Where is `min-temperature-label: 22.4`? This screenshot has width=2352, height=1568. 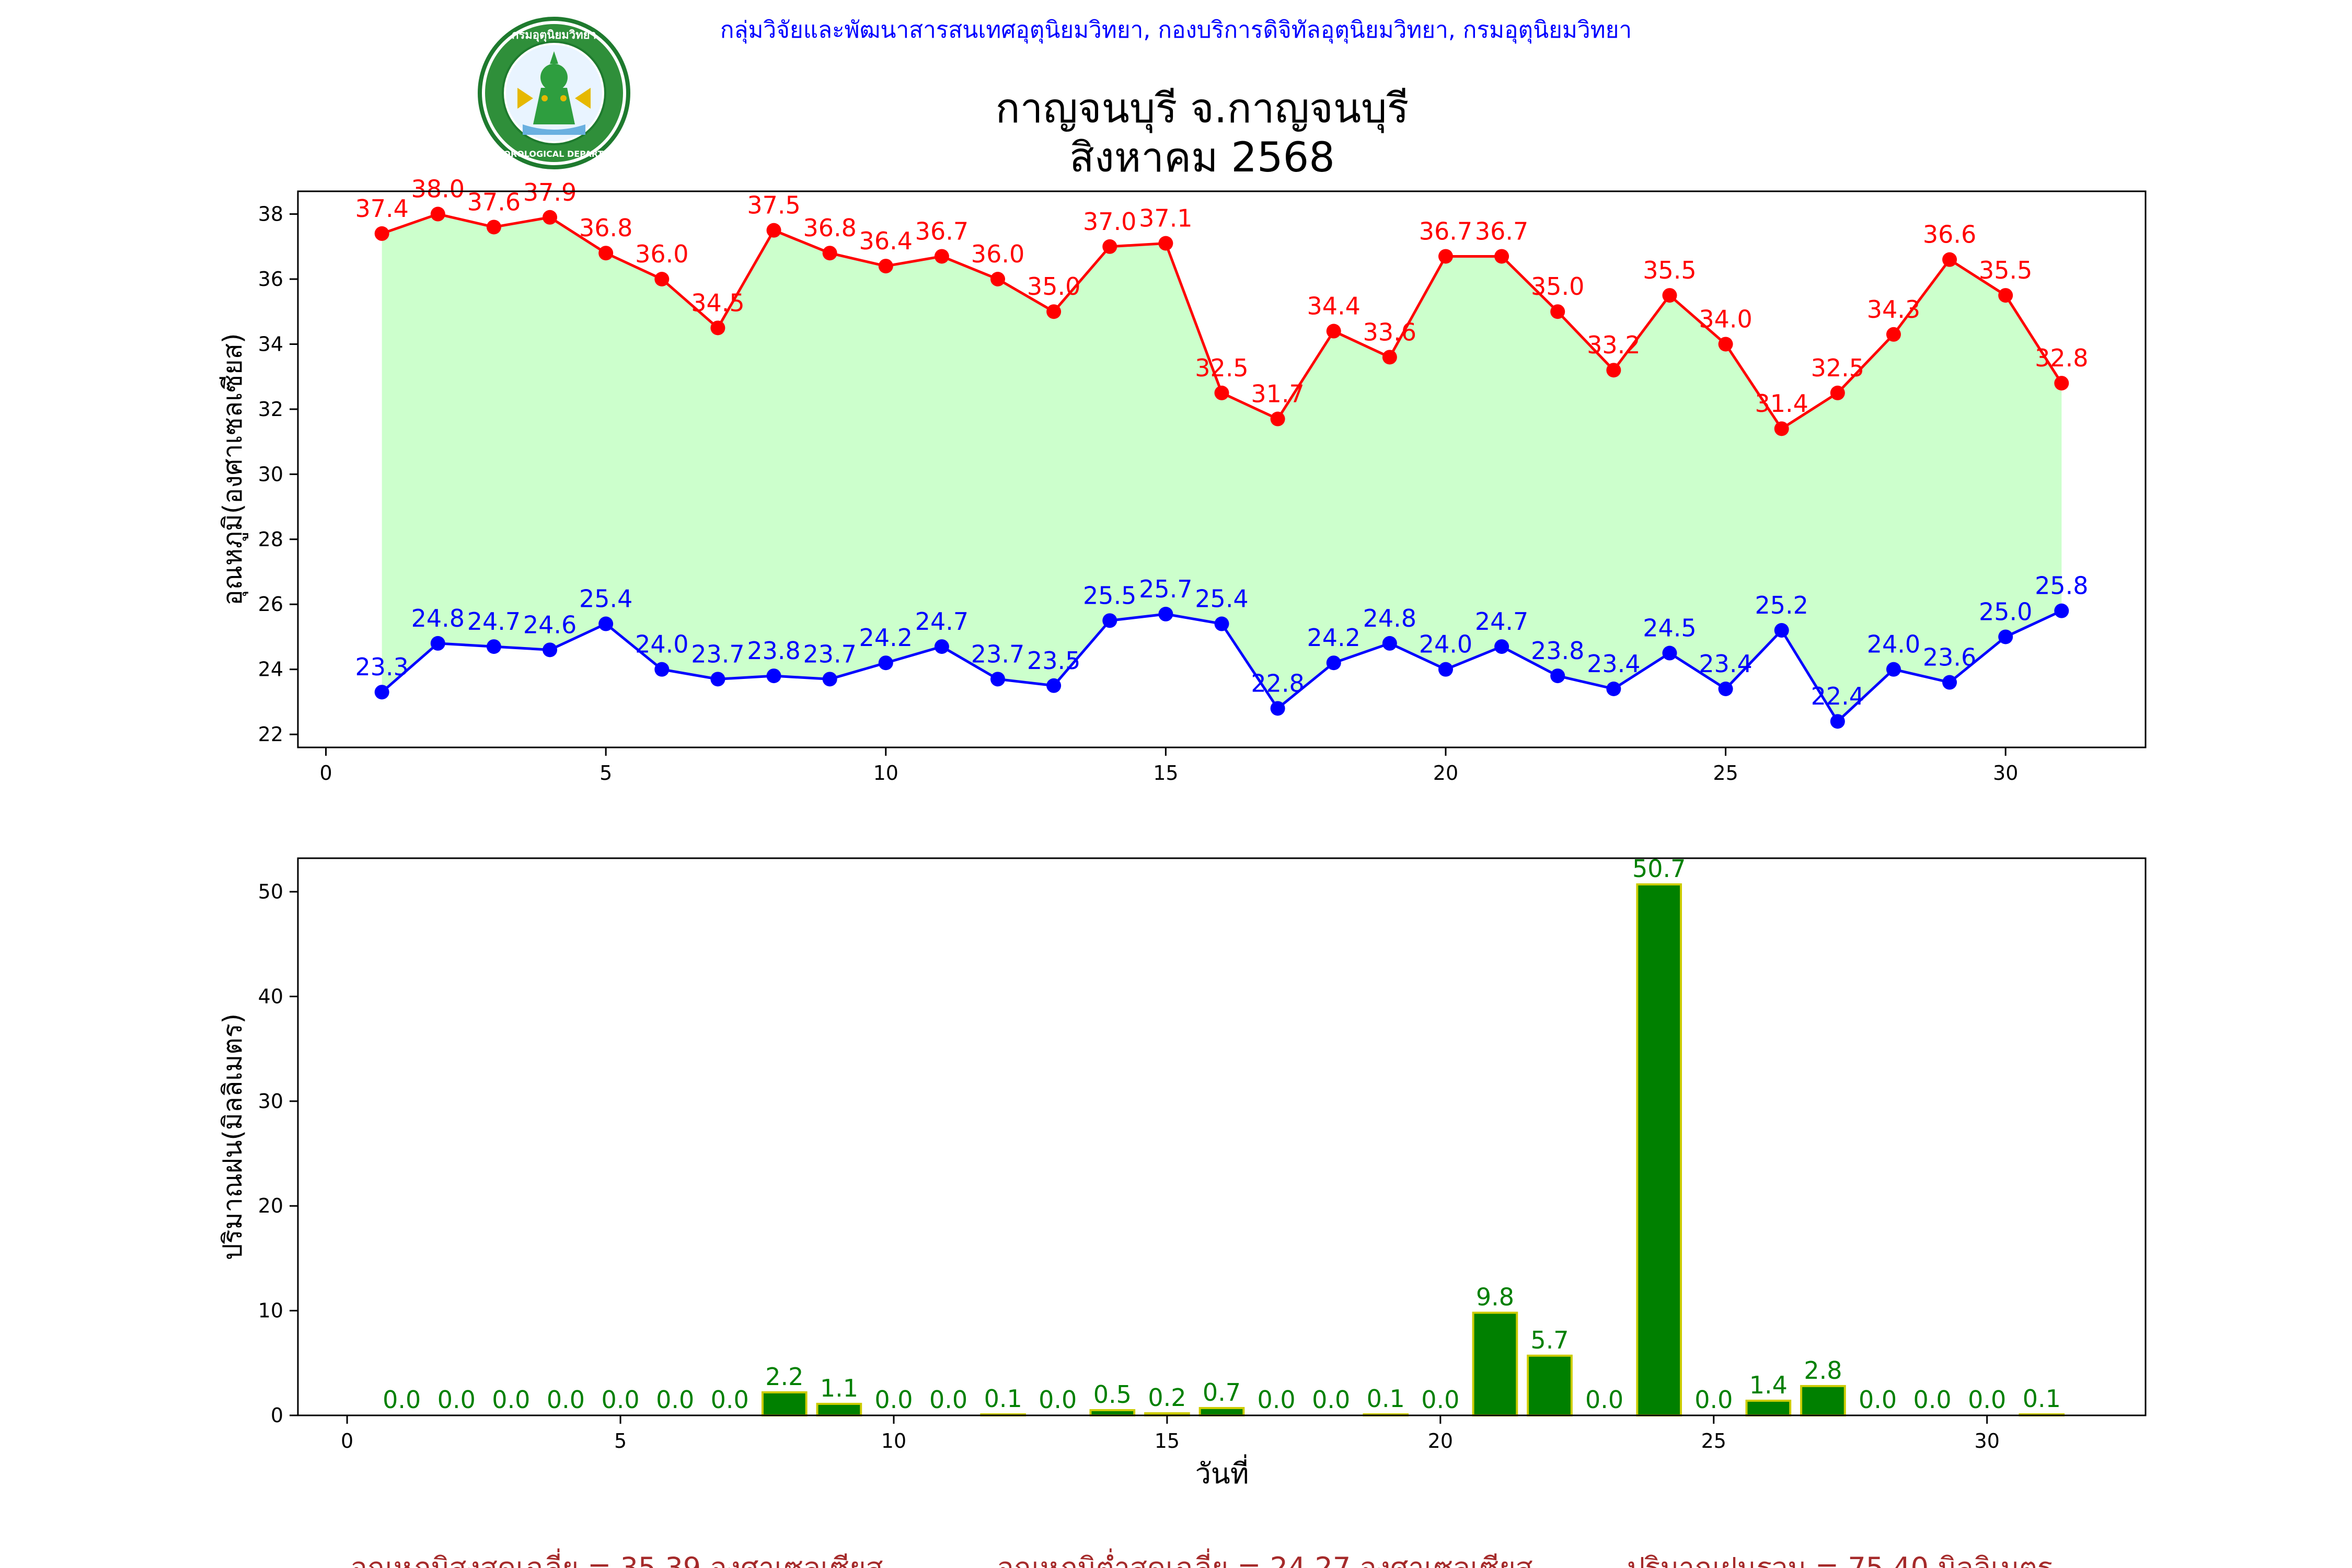
min-temperature-label: 22.4 is located at coordinates (1837, 696).